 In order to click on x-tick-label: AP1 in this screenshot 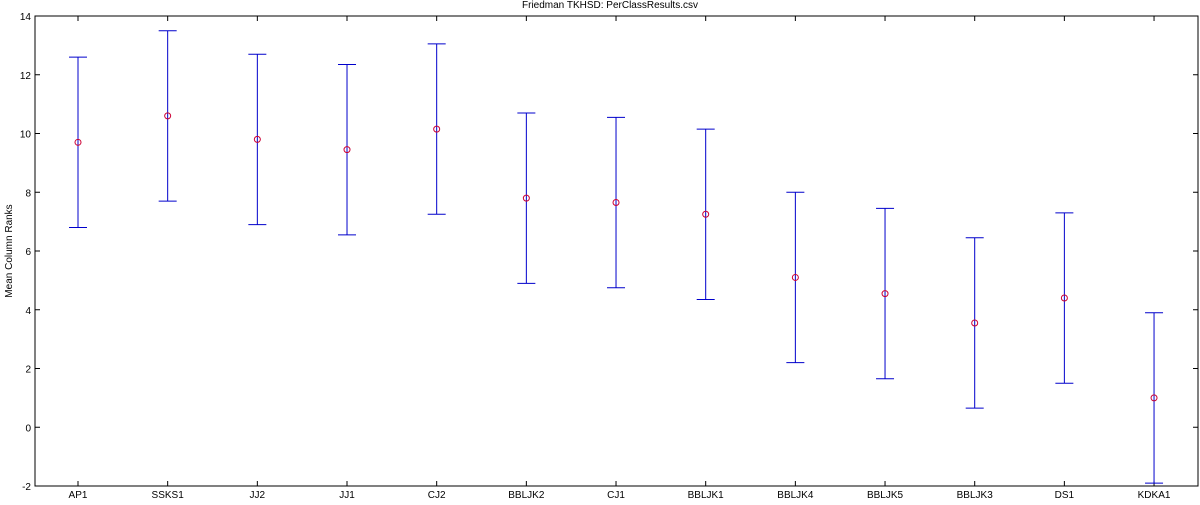, I will do `click(78, 495)`.